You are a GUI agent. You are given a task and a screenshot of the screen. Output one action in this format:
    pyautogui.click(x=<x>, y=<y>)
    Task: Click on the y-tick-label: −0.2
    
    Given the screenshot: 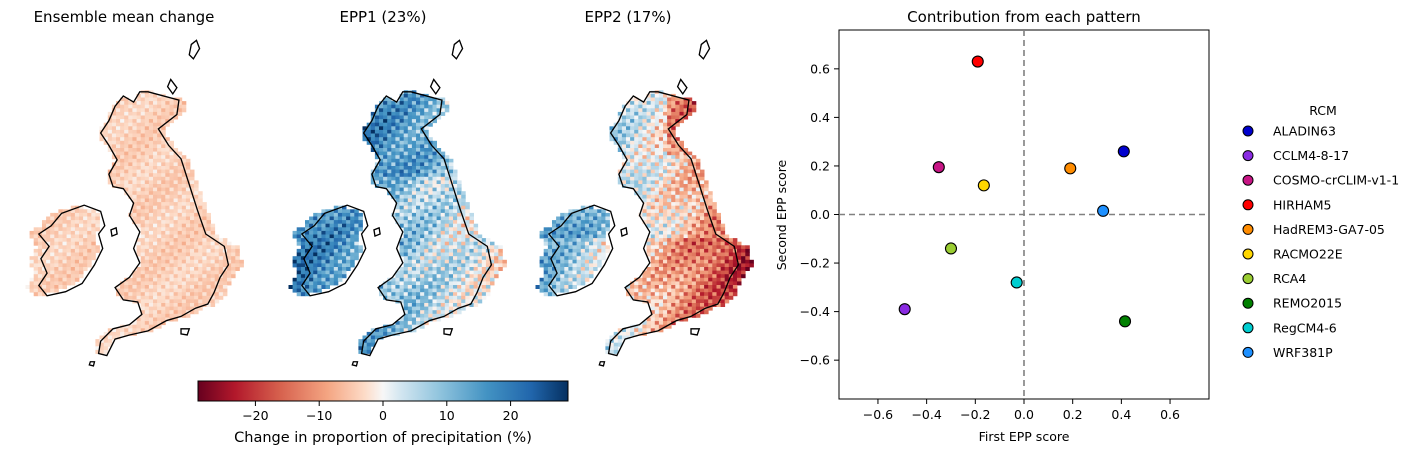 What is the action you would take?
    pyautogui.click(x=815, y=263)
    